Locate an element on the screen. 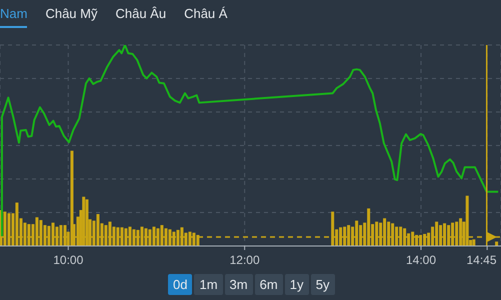  x-tick-label: 10:00 is located at coordinates (68, 260).